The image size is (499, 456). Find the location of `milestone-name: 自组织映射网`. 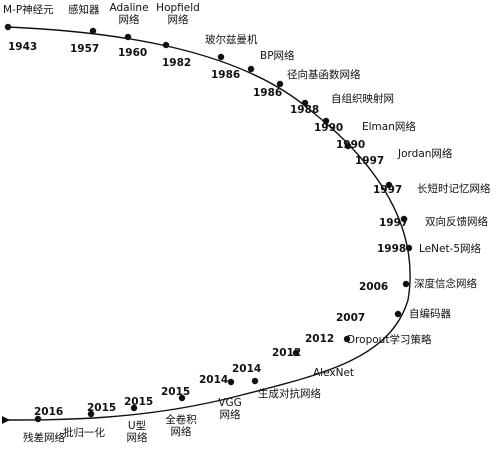

milestone-name: 自组织映射网 is located at coordinates (362, 99).